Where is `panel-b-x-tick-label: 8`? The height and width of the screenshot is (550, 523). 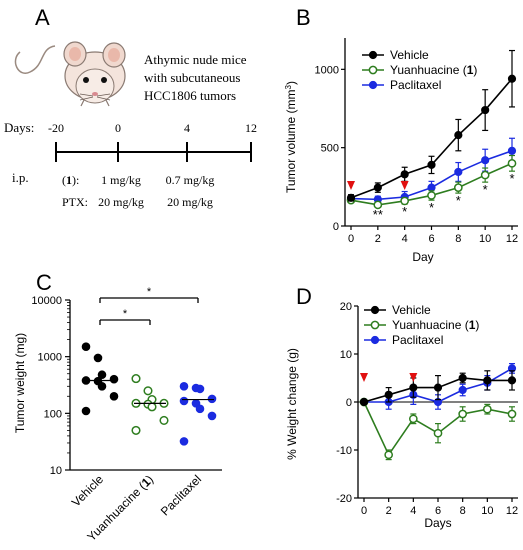 panel-b-x-tick-label: 8 is located at coordinates (458, 239).